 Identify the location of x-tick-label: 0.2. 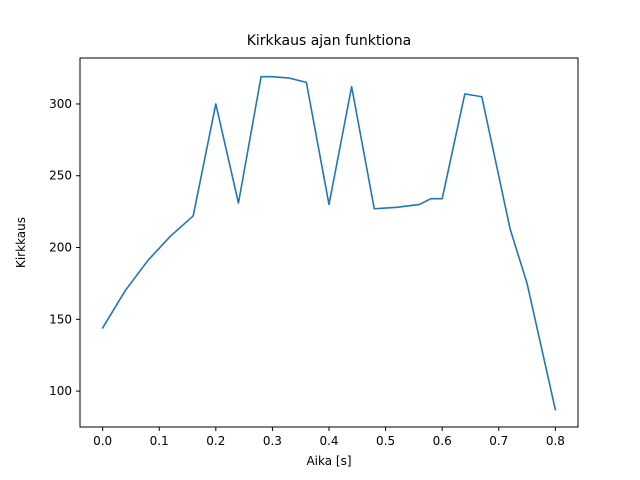
(215, 441).